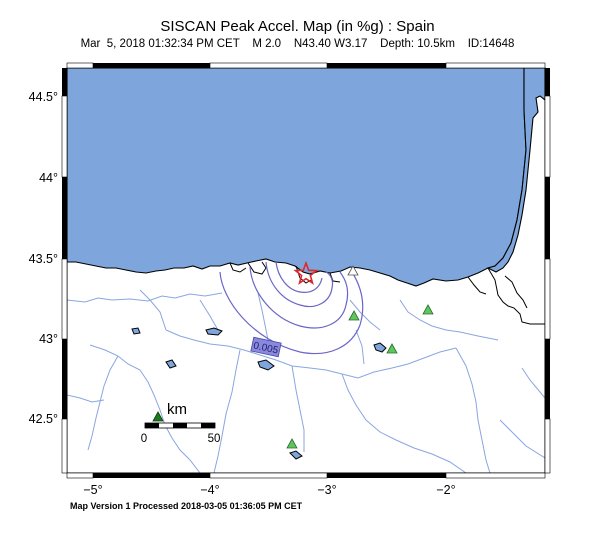 The width and height of the screenshot is (595, 545). I want to click on station-triangle-unused, so click(353, 270).